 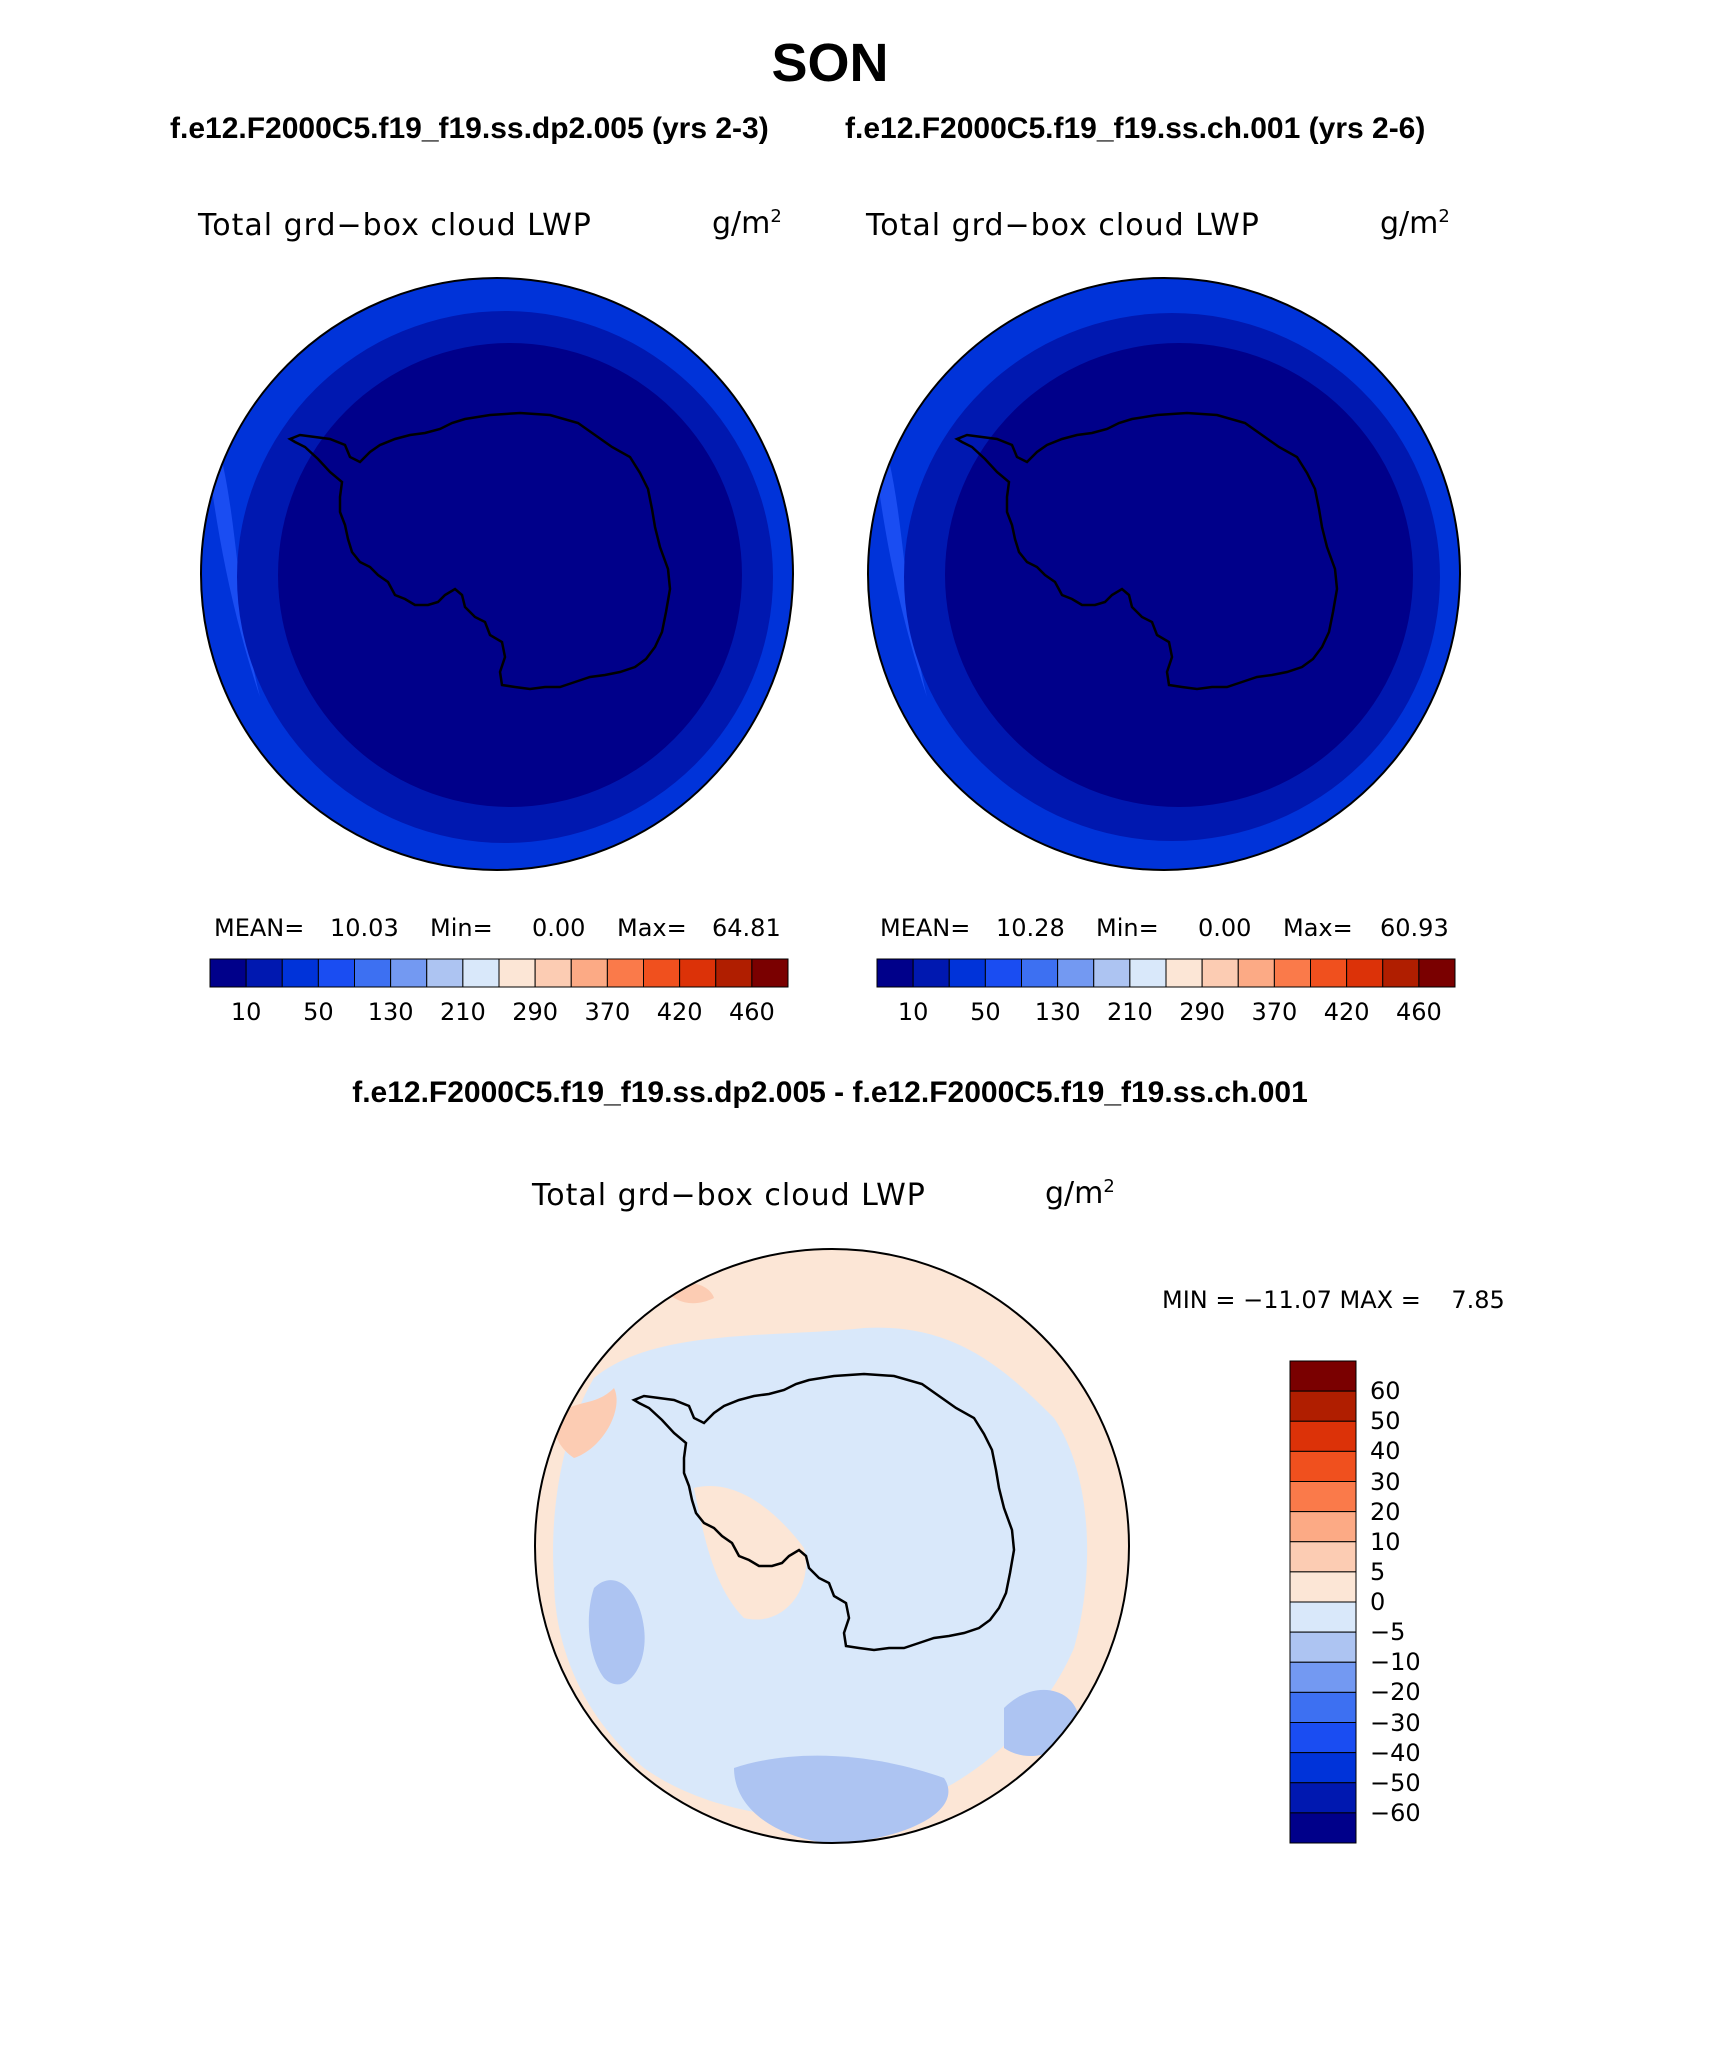 What do you see at coordinates (1274, 1012) in the screenshot?
I see `right-colorbar-tick-label: 370` at bounding box center [1274, 1012].